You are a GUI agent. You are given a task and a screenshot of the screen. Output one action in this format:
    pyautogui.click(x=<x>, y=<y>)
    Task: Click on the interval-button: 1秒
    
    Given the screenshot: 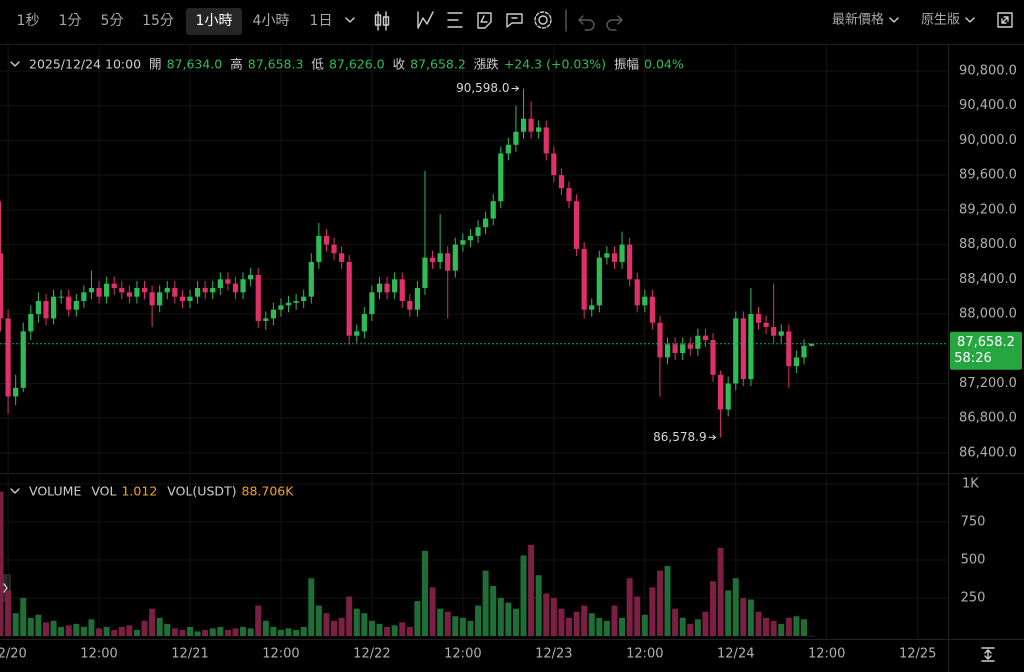 What is the action you would take?
    pyautogui.click(x=28, y=21)
    